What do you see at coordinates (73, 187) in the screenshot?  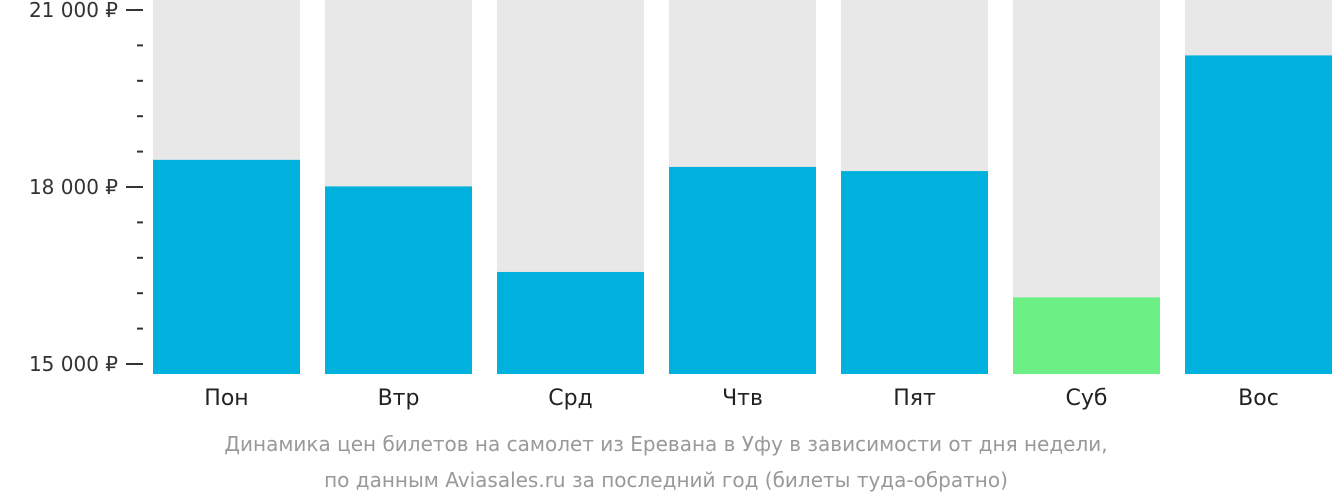 I see `y-tick-label: 18 000 ₽` at bounding box center [73, 187].